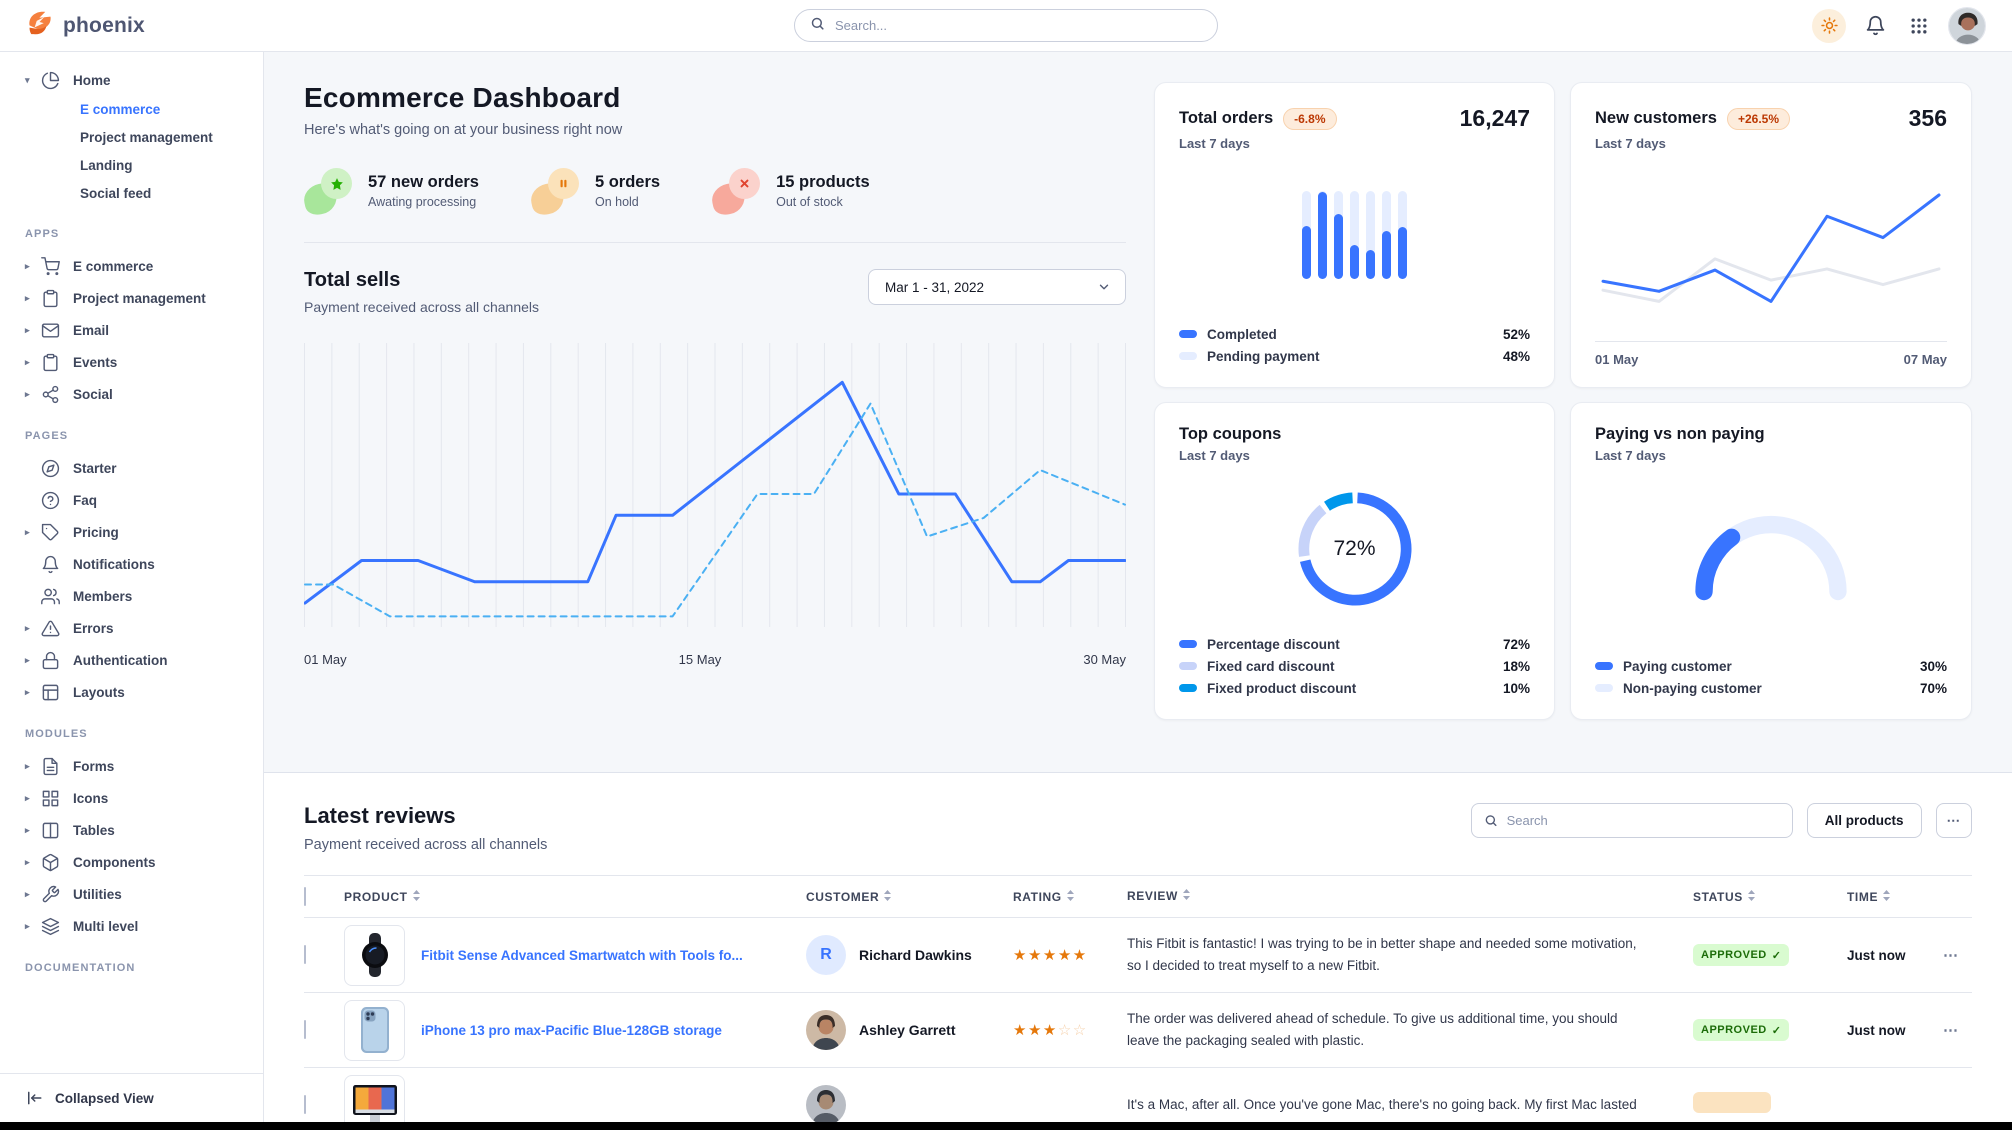 This screenshot has height=1130, width=2012. What do you see at coordinates (575, 896) in the screenshot?
I see `column-header-product: PRODUCT` at bounding box center [575, 896].